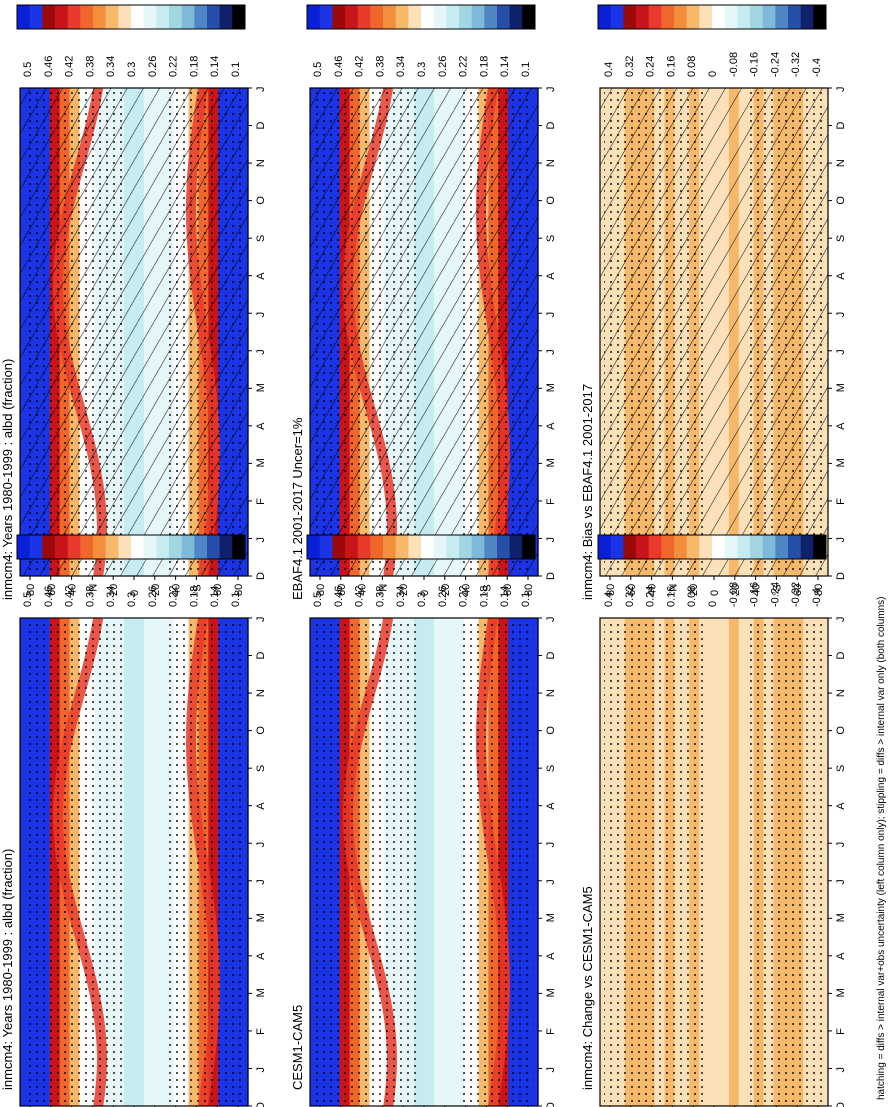 The height and width of the screenshot is (1107, 890). What do you see at coordinates (692, 66) in the screenshot?
I see `colorbar-tick-label: 0.08` at bounding box center [692, 66].